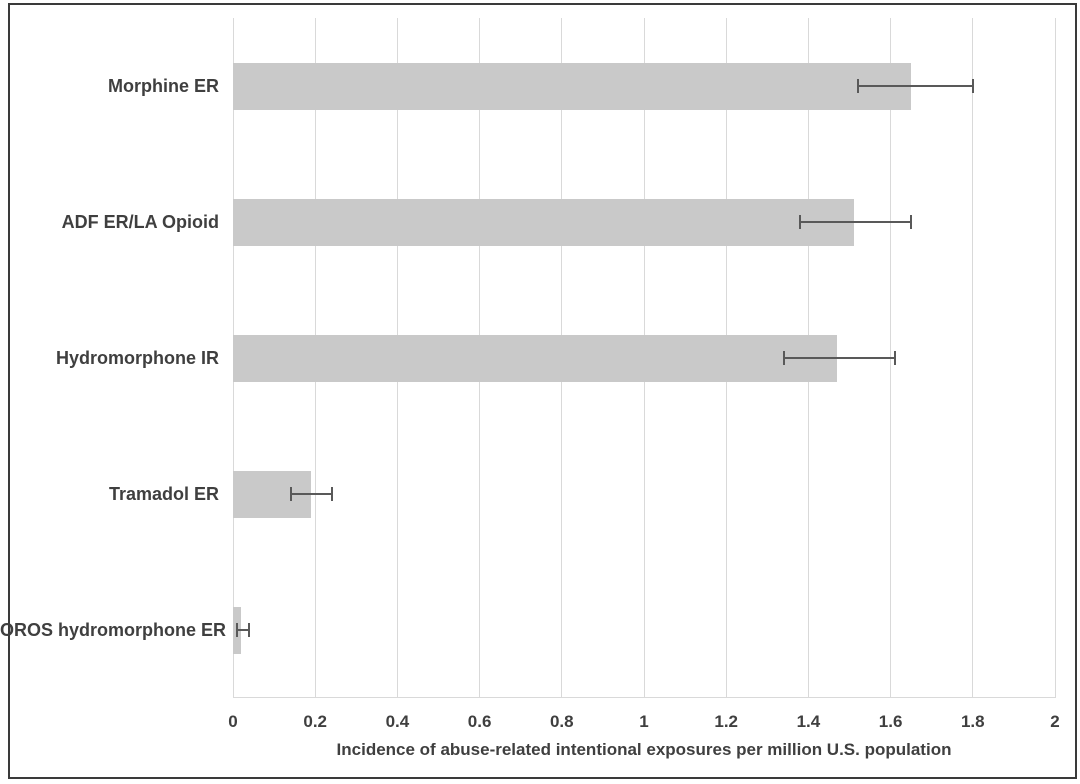  What do you see at coordinates (644, 721) in the screenshot?
I see `x-tick-label: 1` at bounding box center [644, 721].